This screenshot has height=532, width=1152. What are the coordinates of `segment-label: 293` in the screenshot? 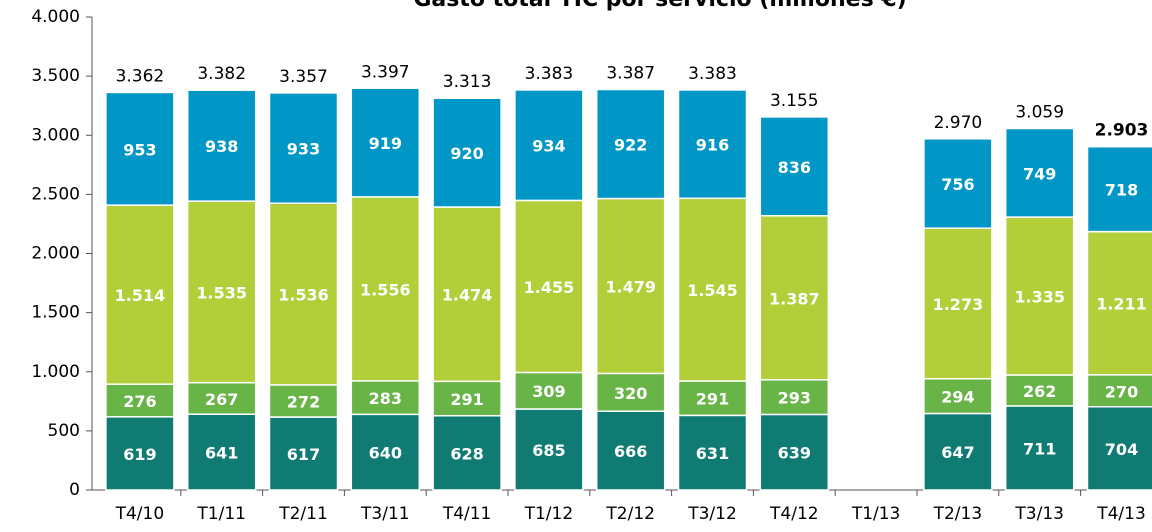 It's located at (794, 398).